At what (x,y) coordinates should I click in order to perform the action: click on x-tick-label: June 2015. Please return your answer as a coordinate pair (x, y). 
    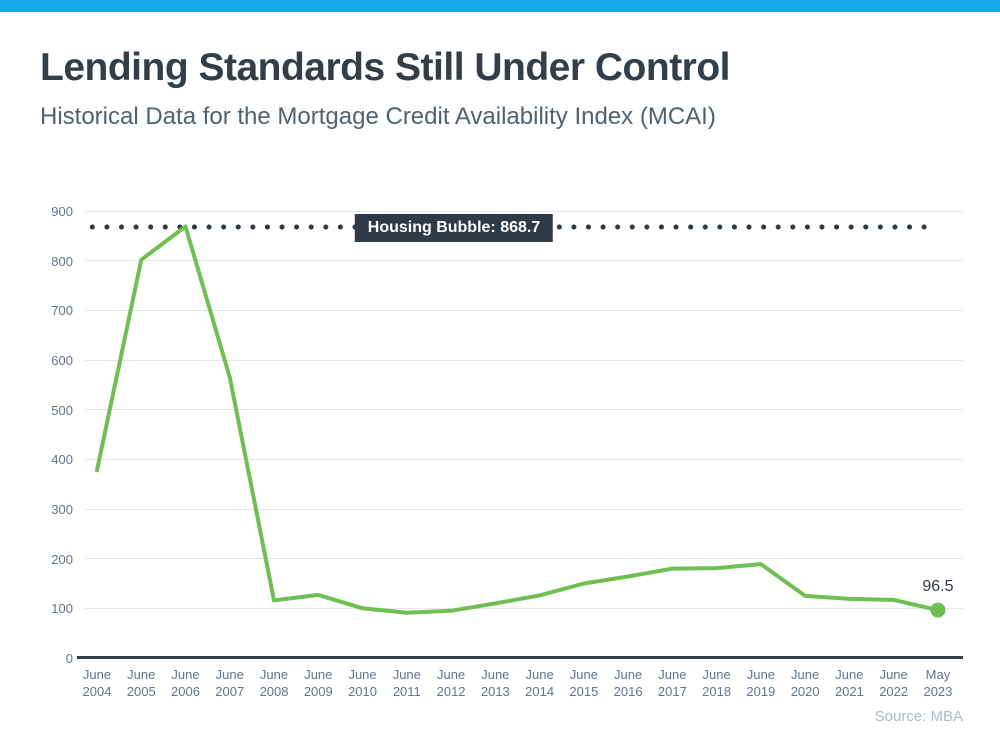
    Looking at the image, I should click on (584, 683).